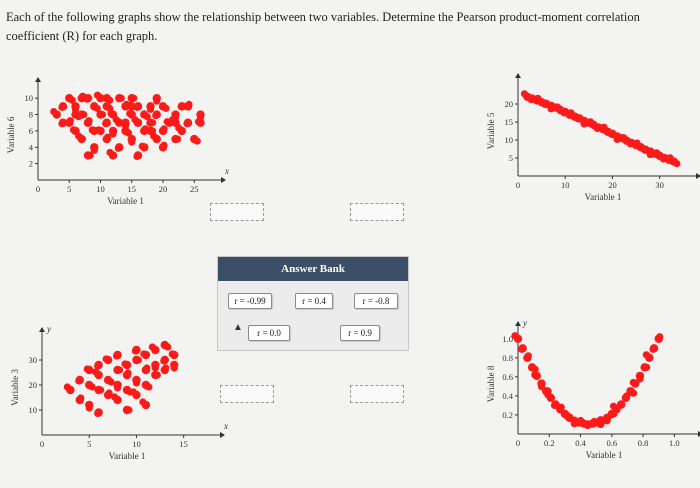  What do you see at coordinates (314, 301) in the screenshot?
I see `answer-chip-r-0-4: r = 0.4` at bounding box center [314, 301].